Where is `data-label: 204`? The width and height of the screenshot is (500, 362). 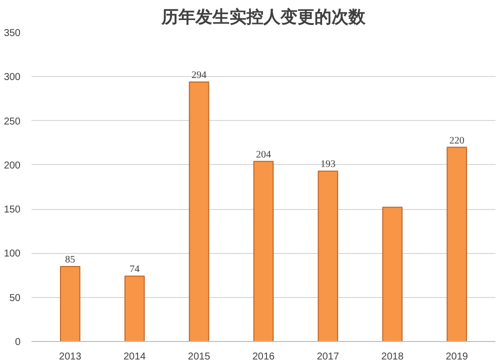 data-label: 204 is located at coordinates (263, 154).